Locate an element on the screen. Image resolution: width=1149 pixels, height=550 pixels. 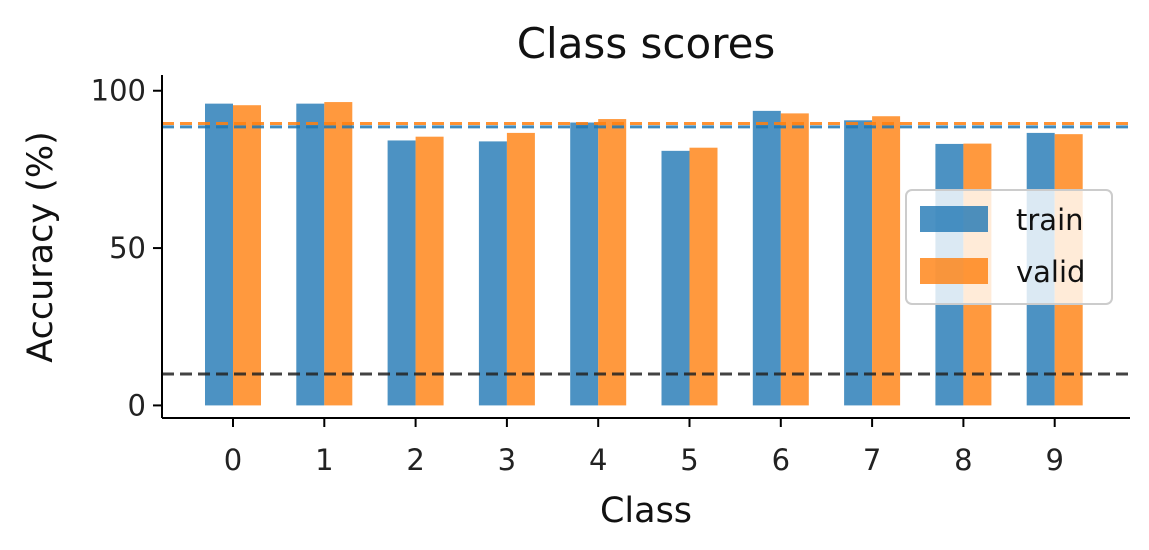
x-tick-label-8: 8 is located at coordinates (963, 460).